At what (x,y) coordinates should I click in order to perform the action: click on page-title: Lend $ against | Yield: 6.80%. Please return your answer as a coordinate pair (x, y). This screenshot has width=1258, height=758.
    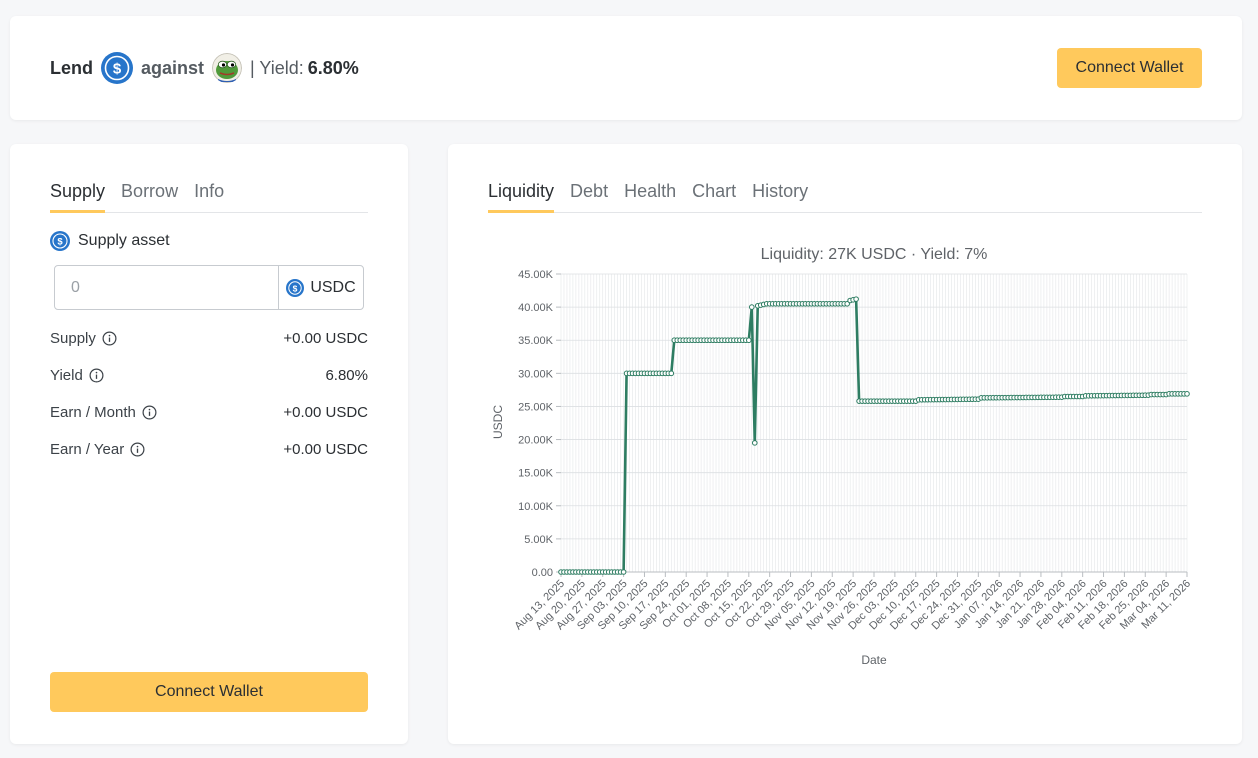
    Looking at the image, I should click on (204, 68).